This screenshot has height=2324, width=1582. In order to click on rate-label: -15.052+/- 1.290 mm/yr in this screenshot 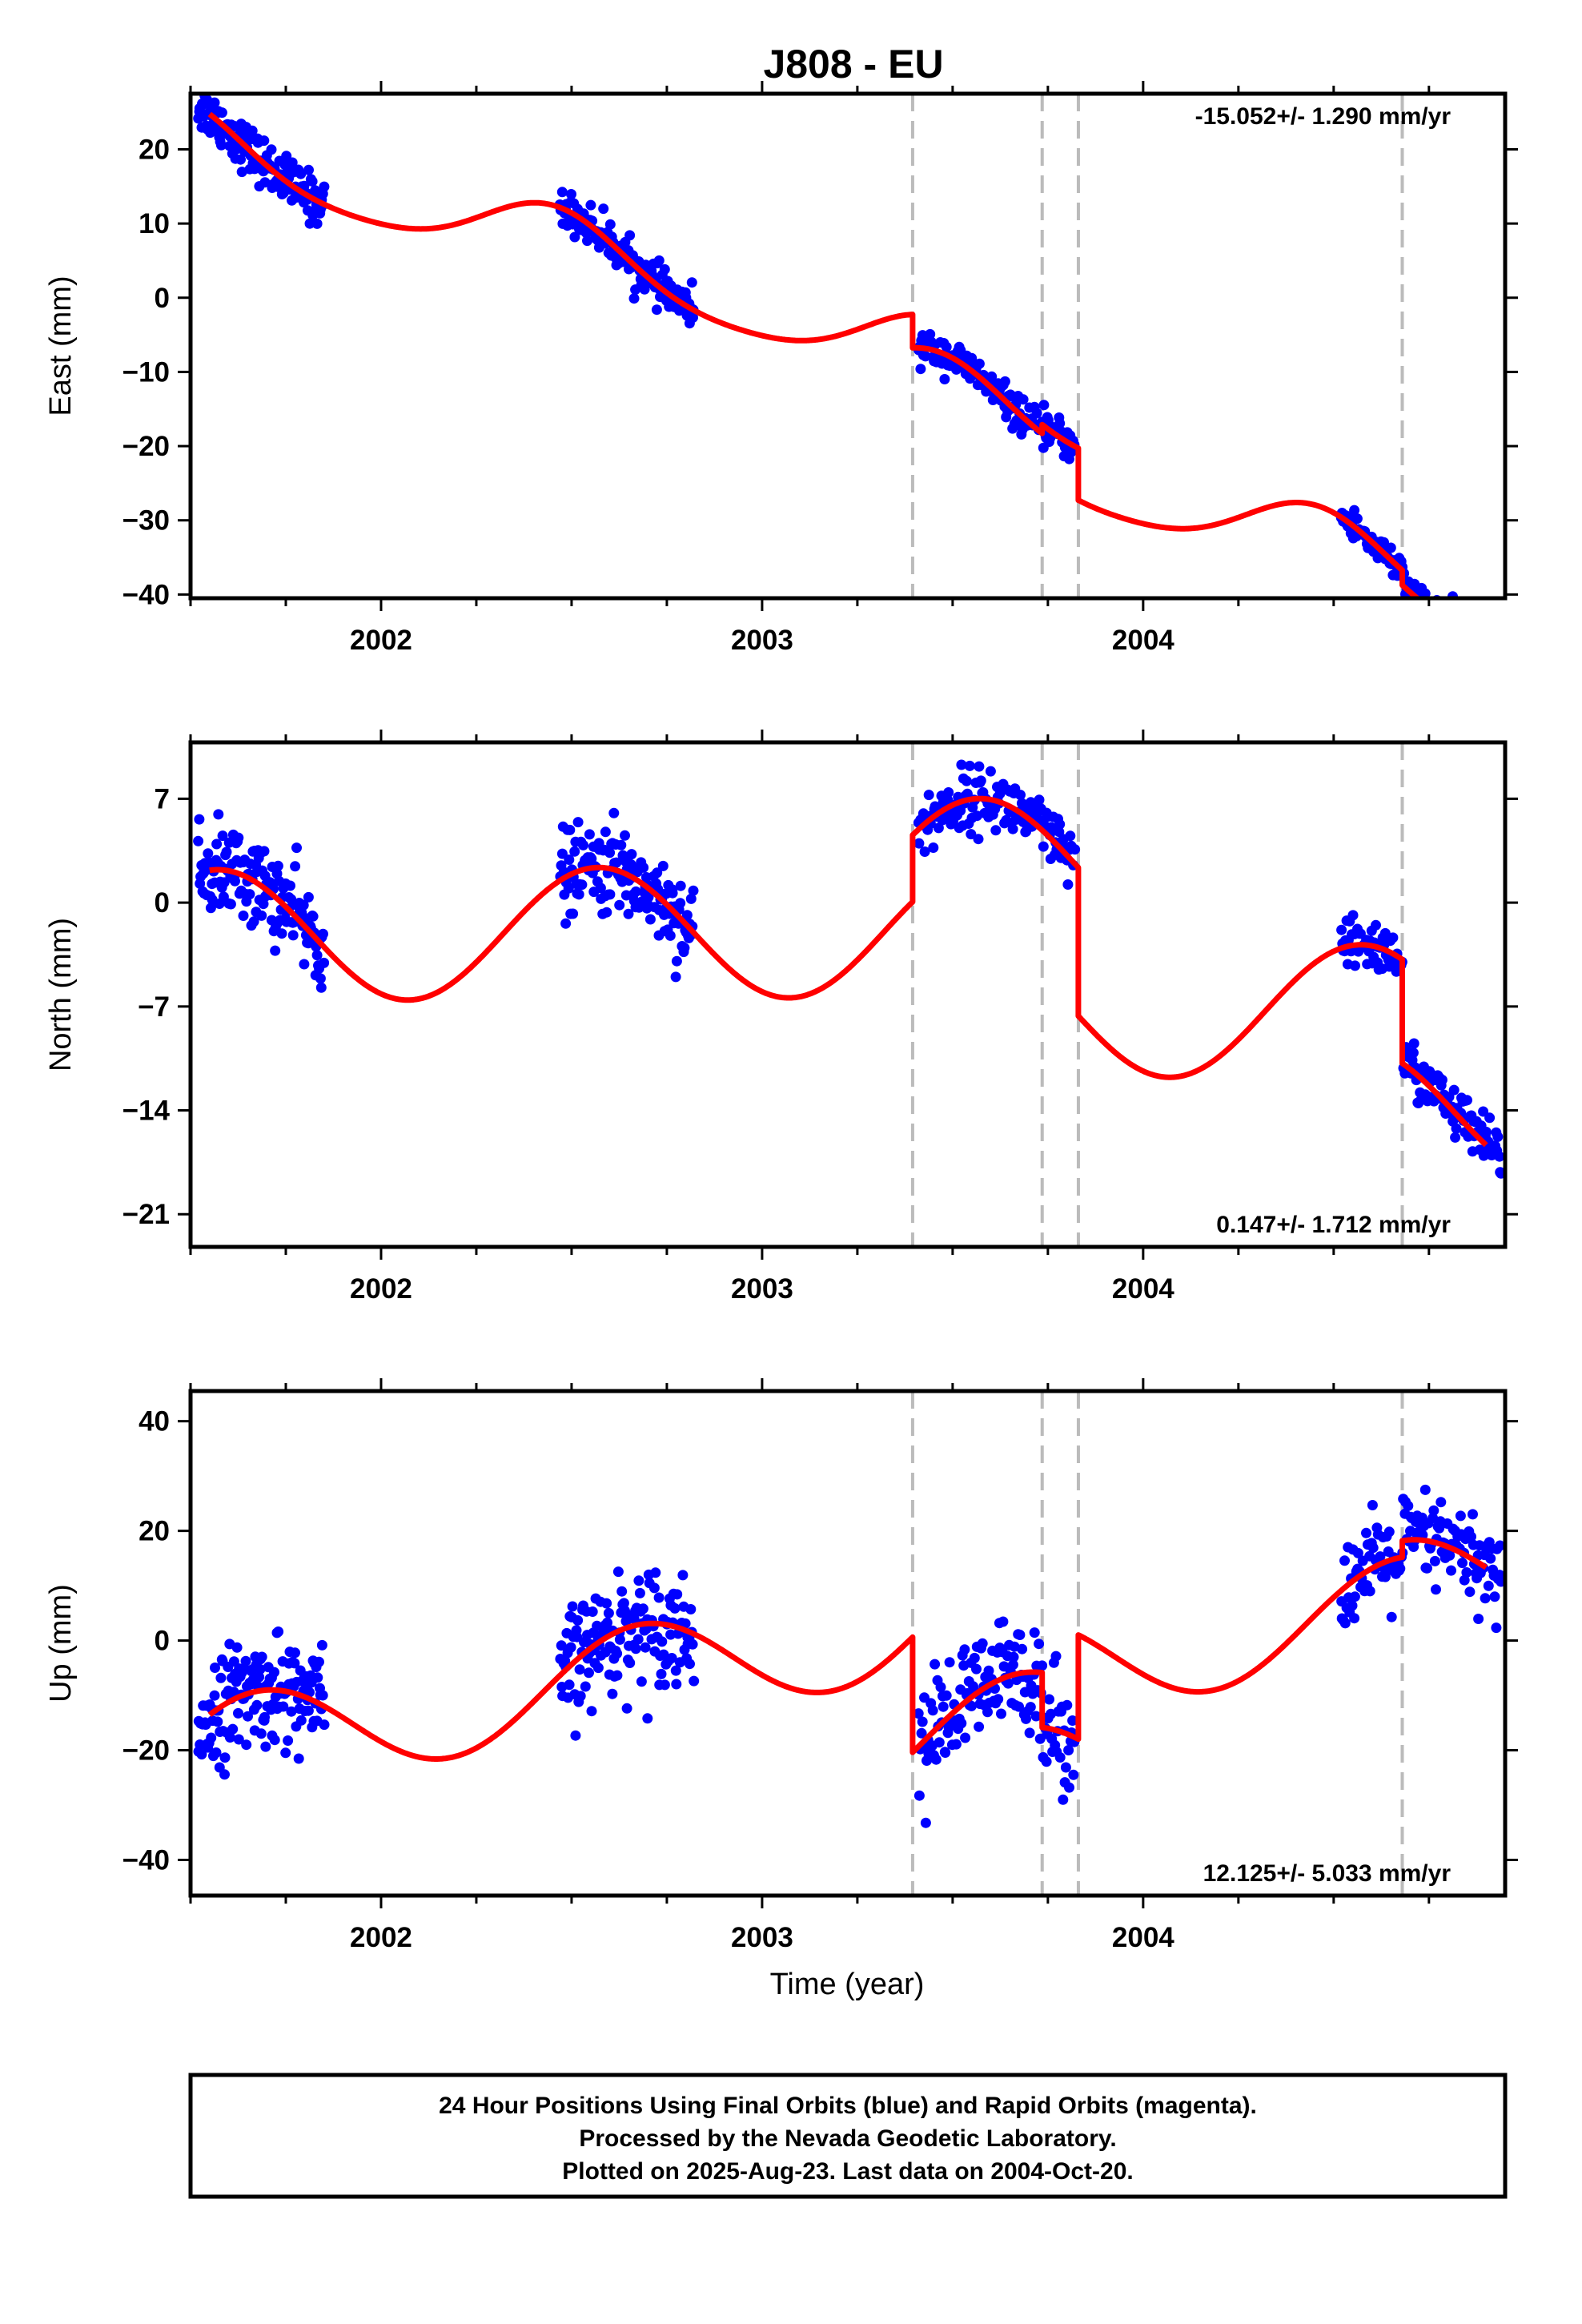, I will do `click(1324, 116)`.